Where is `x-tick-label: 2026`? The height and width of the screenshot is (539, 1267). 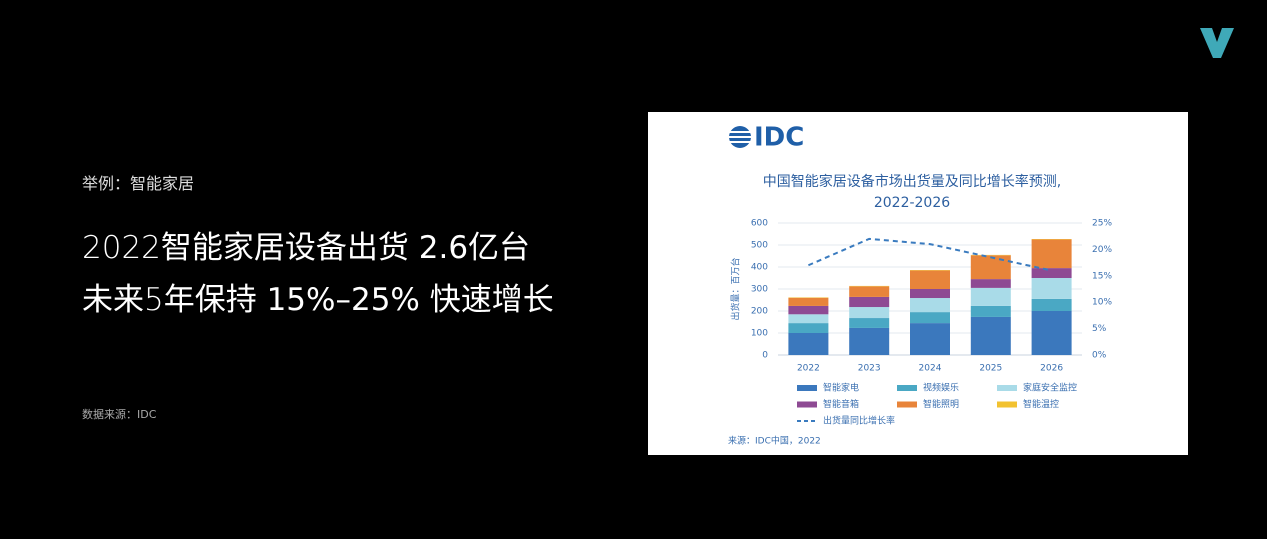
x-tick-label: 2026 is located at coordinates (1051, 369).